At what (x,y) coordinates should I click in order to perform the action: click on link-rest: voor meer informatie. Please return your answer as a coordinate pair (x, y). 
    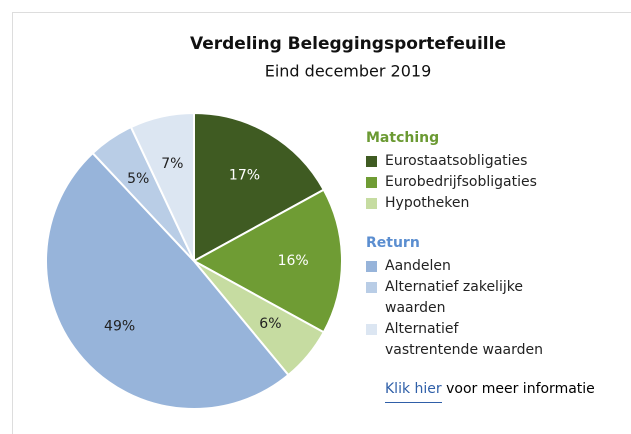
    Looking at the image, I should click on (520, 389).